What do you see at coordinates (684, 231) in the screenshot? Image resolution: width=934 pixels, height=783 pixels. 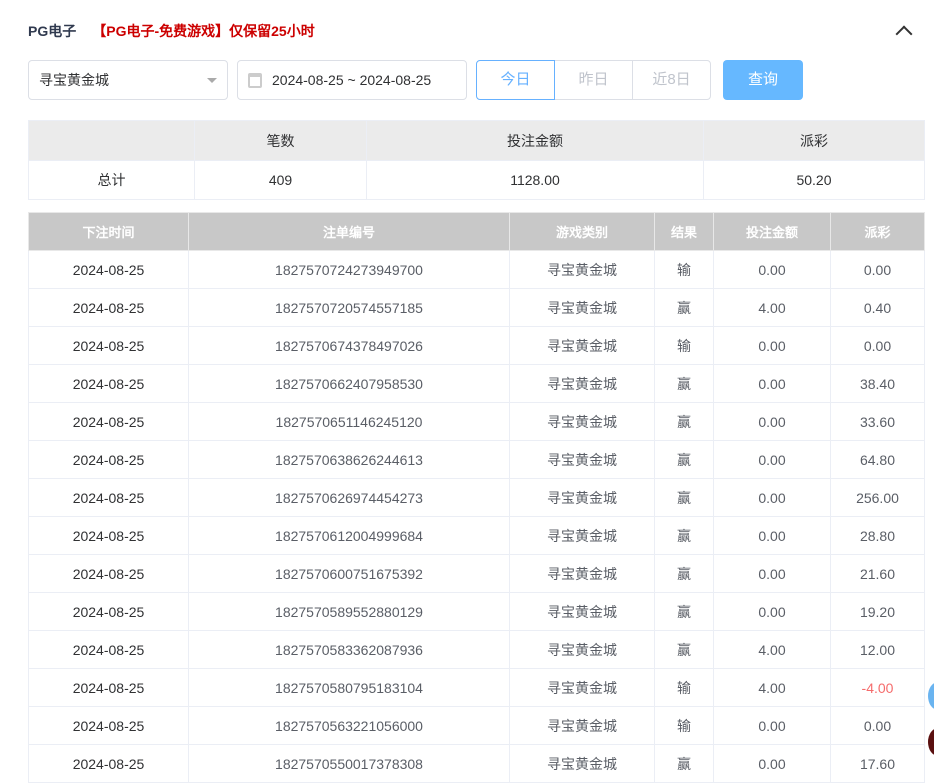 I see `column-header: 结果` at bounding box center [684, 231].